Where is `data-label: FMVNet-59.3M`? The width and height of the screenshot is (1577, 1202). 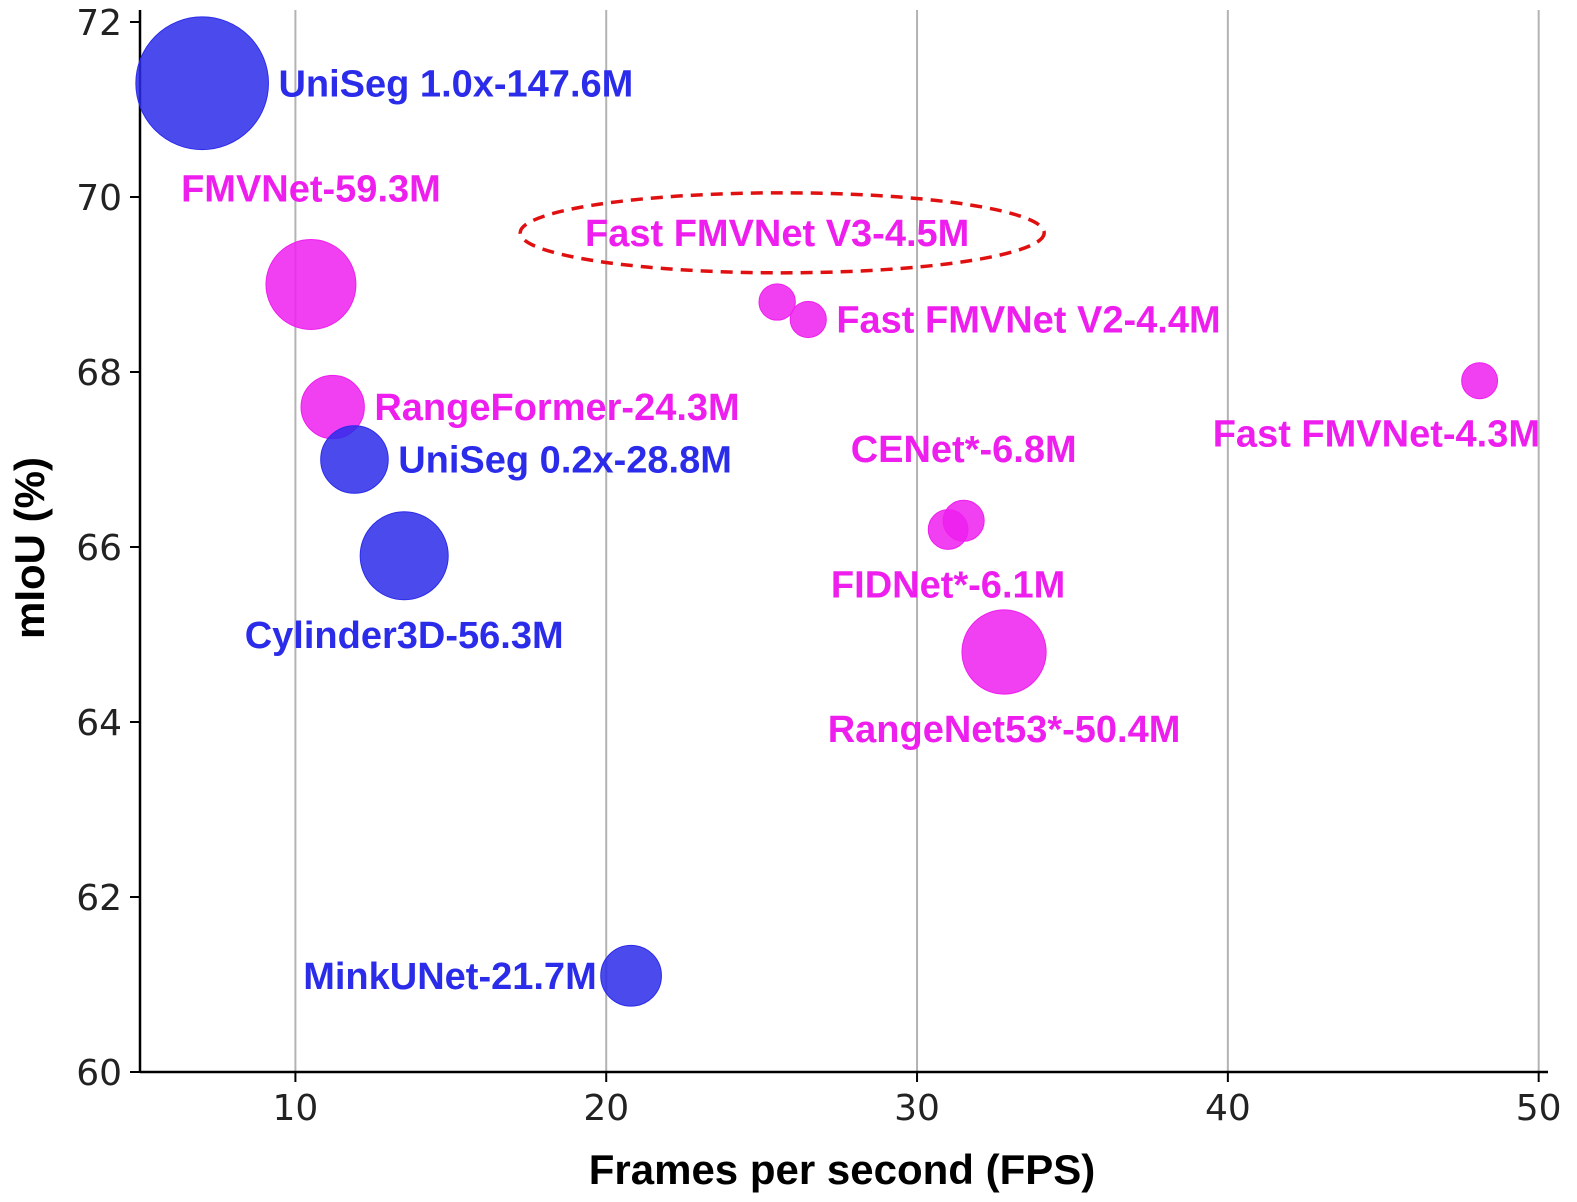 data-label: FMVNet-59.3M is located at coordinates (311, 190).